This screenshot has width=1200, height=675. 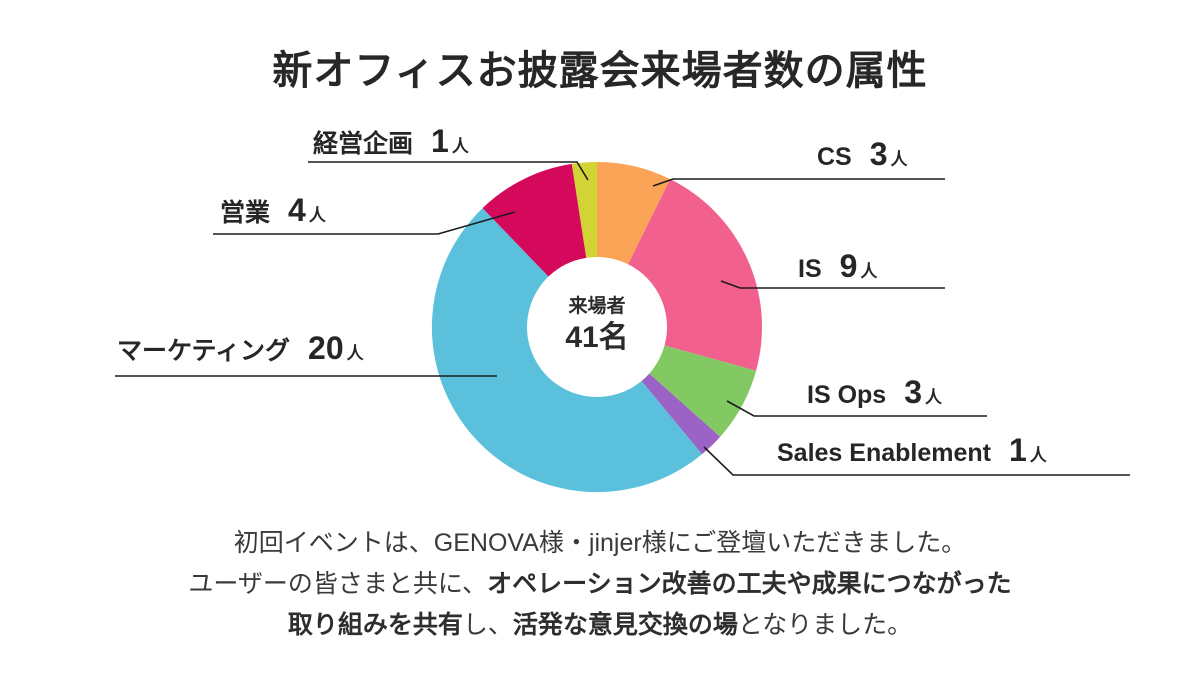 I want to click on slice-IS, so click(x=695, y=275).